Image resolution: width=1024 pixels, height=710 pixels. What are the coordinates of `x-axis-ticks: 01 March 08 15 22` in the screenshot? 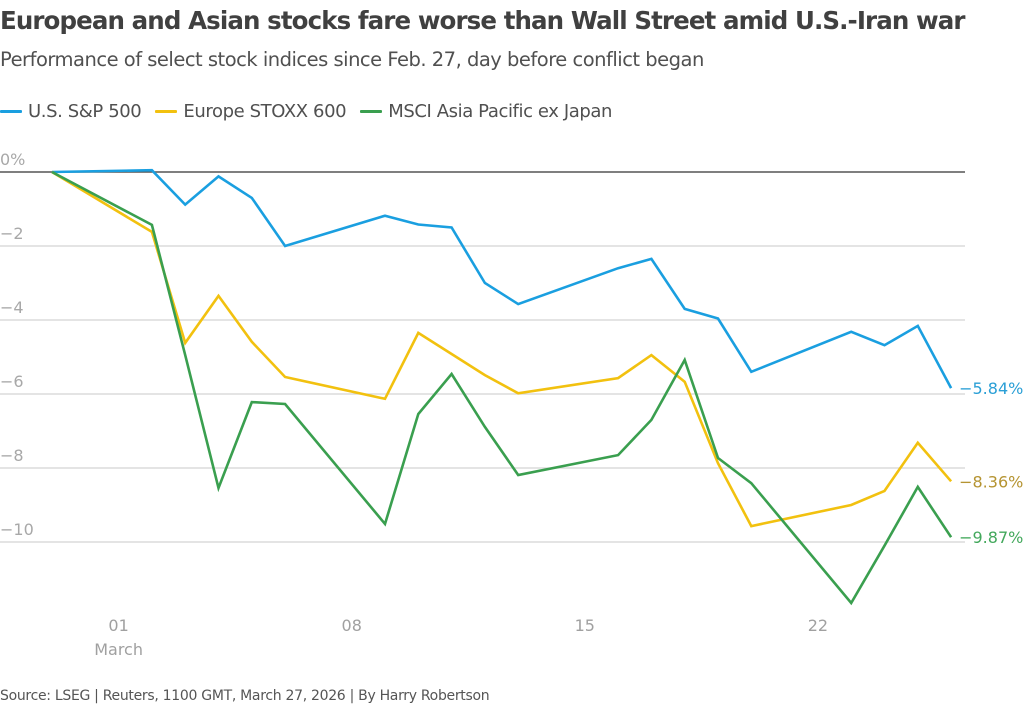 It's located at (461, 637).